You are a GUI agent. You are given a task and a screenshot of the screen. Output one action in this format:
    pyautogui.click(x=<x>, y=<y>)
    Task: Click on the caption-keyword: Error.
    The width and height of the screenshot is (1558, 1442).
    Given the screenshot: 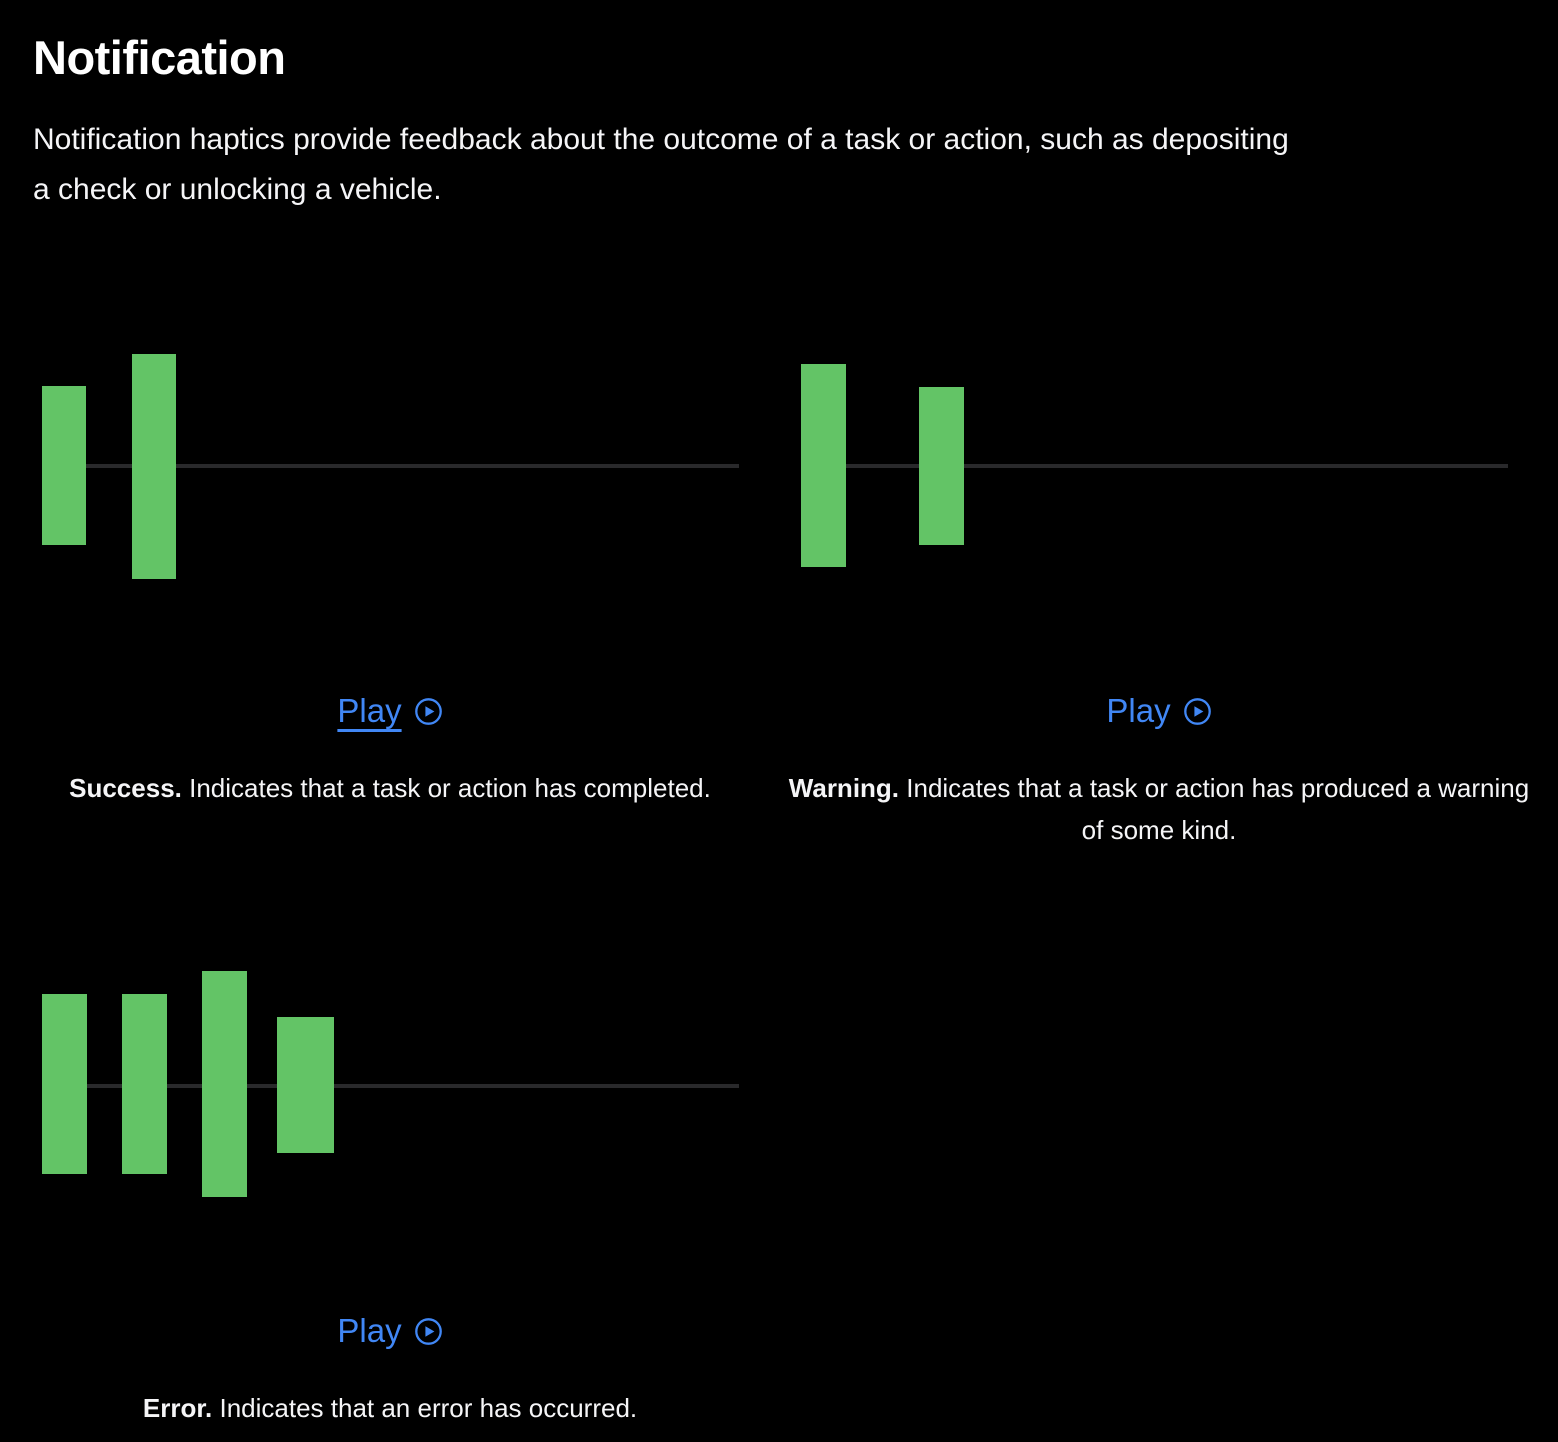 What is the action you would take?
    pyautogui.click(x=177, y=1408)
    